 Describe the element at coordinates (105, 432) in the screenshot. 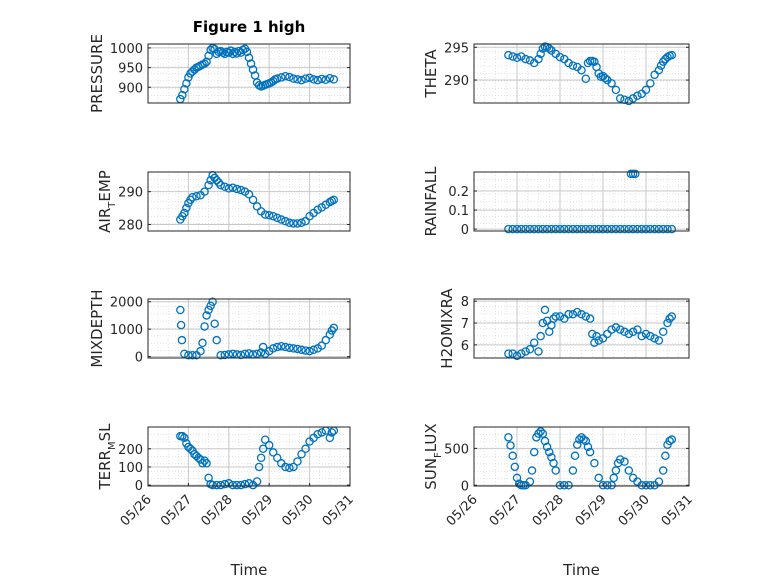

I see `y-axis-label-tail: SL` at that location.